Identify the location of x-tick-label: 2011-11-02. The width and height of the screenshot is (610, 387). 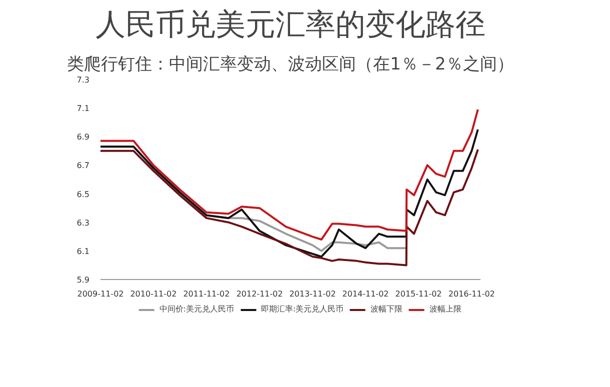
(206, 294).